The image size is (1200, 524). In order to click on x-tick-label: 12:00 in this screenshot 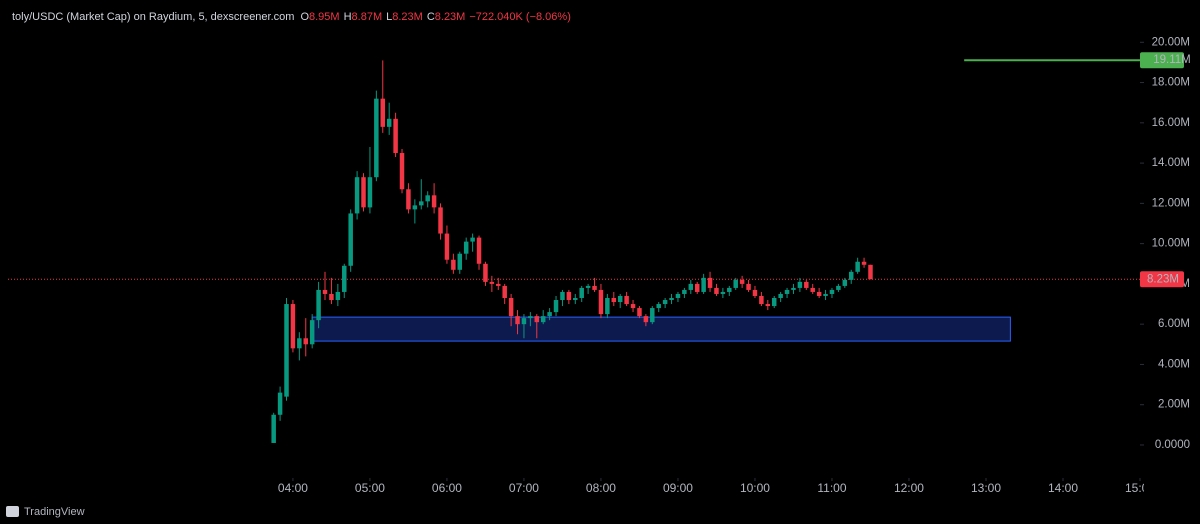, I will do `click(909, 488)`.